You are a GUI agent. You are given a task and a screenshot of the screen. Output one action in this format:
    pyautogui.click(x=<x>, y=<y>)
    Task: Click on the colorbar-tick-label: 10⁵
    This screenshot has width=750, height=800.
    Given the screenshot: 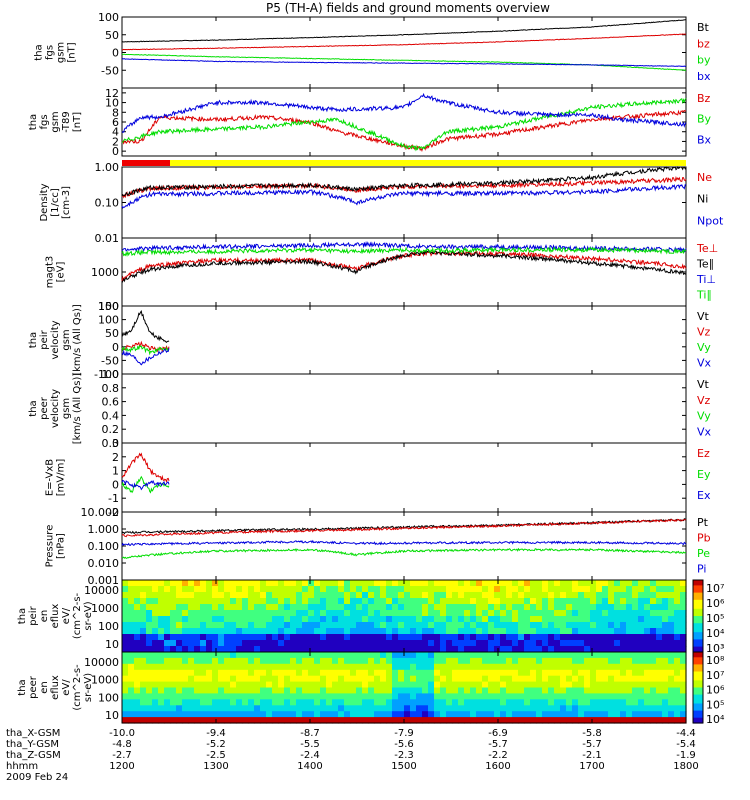 What is the action you would take?
    pyautogui.click(x=715, y=618)
    